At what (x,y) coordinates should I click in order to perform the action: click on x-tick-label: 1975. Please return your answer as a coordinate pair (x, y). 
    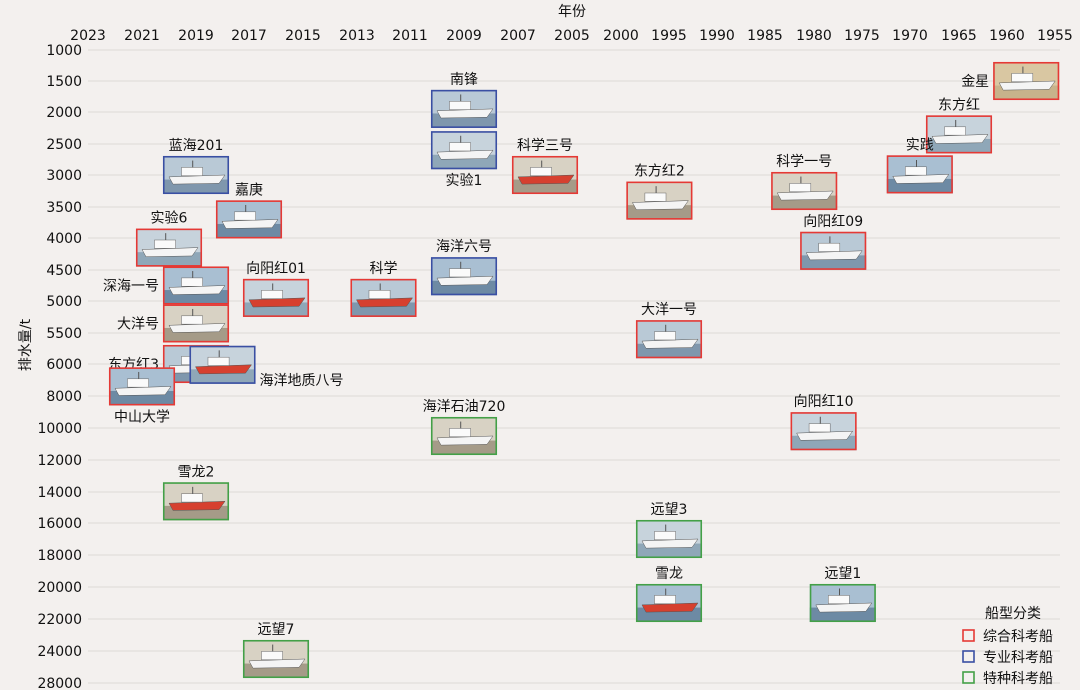
    Looking at the image, I should click on (862, 36).